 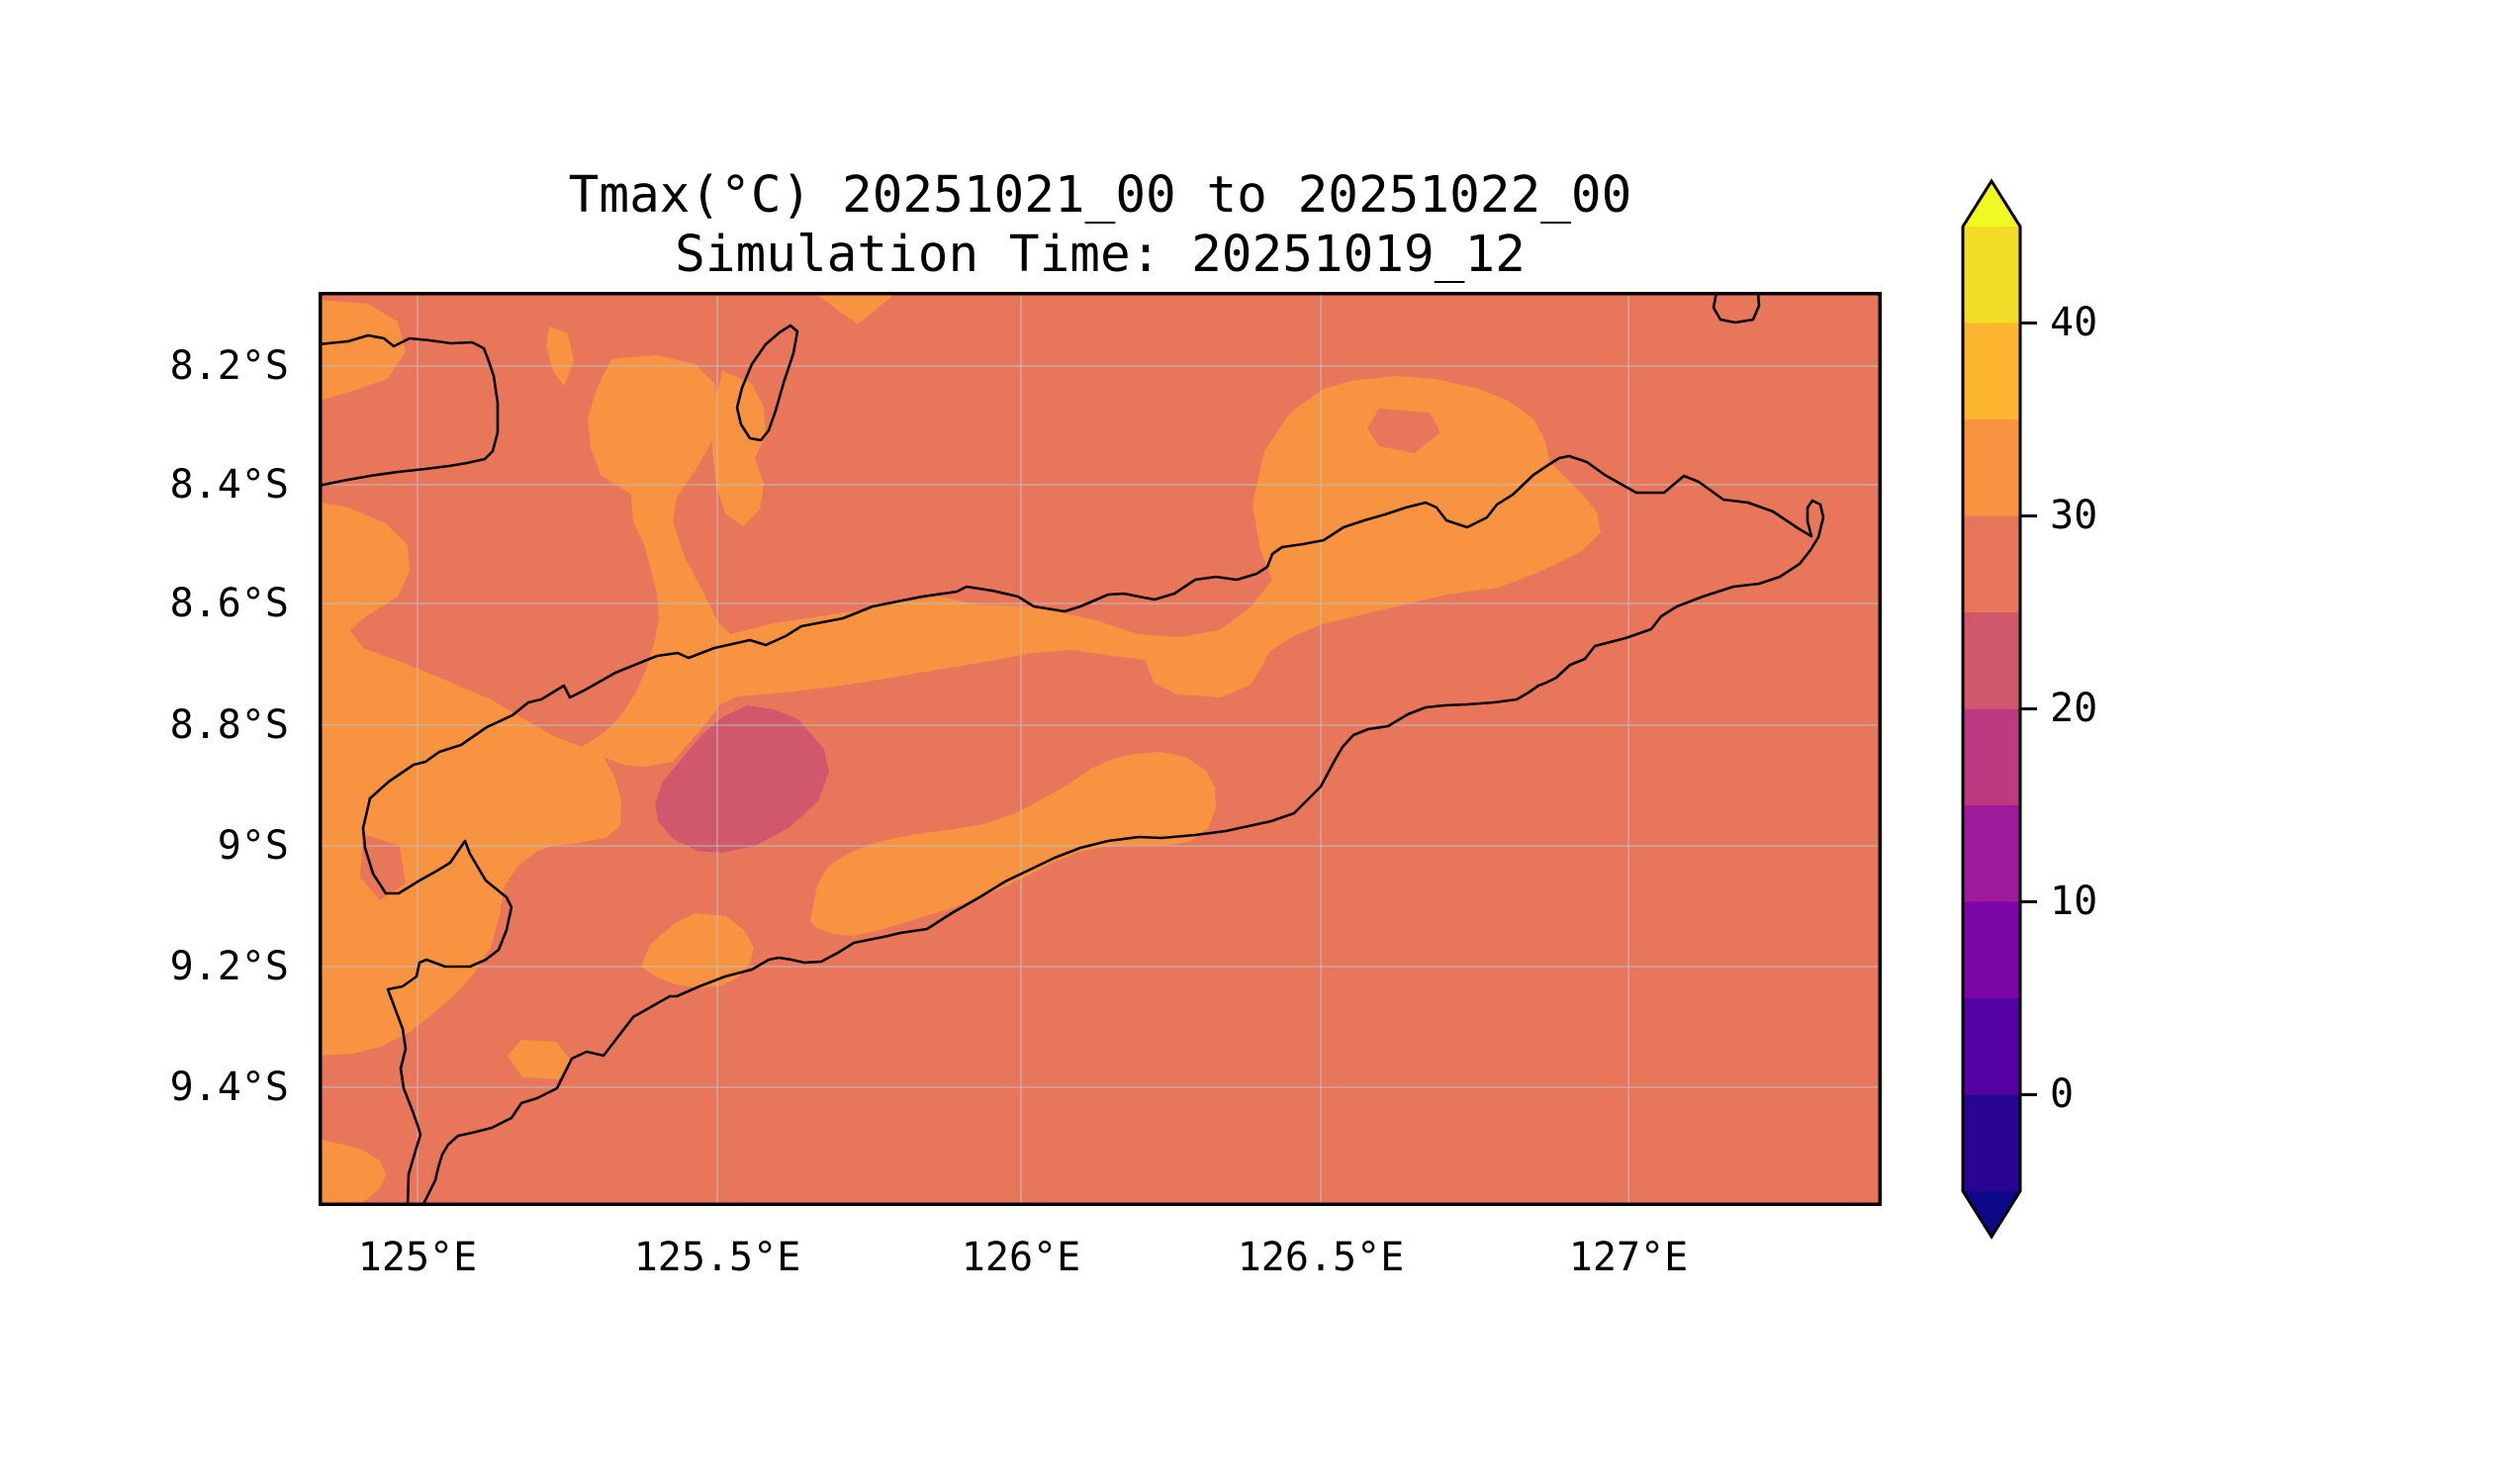 What do you see at coordinates (229, 485) in the screenshot?
I see `y-axis-tick-label: 8.4°S` at bounding box center [229, 485].